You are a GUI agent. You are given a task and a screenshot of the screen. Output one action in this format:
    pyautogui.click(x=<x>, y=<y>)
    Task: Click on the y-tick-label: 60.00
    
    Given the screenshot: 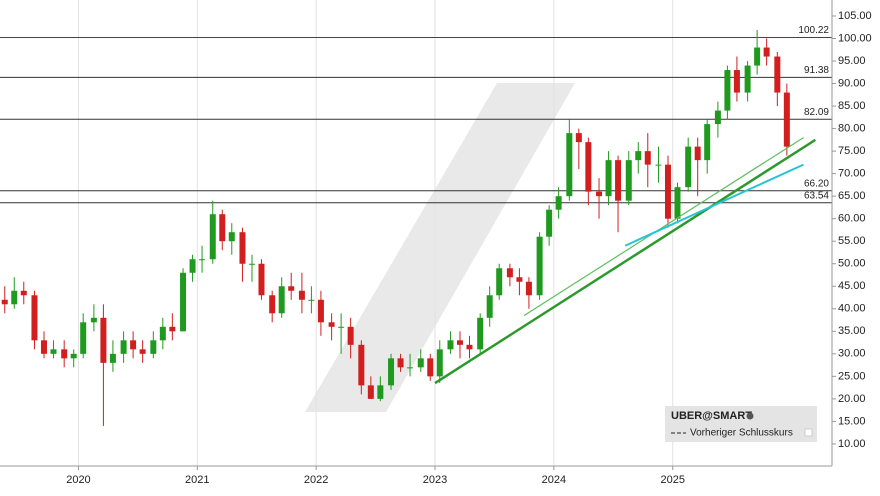 What is the action you would take?
    pyautogui.click(x=852, y=219)
    